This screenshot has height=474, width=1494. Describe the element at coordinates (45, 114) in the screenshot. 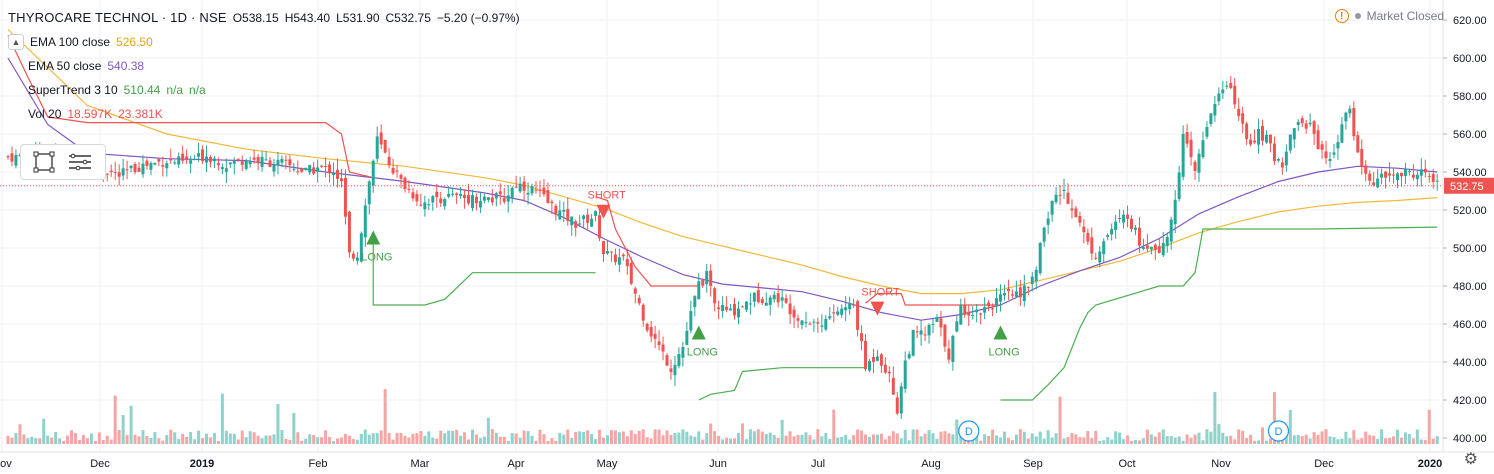

I see `vol-label: Vol 20` at that location.